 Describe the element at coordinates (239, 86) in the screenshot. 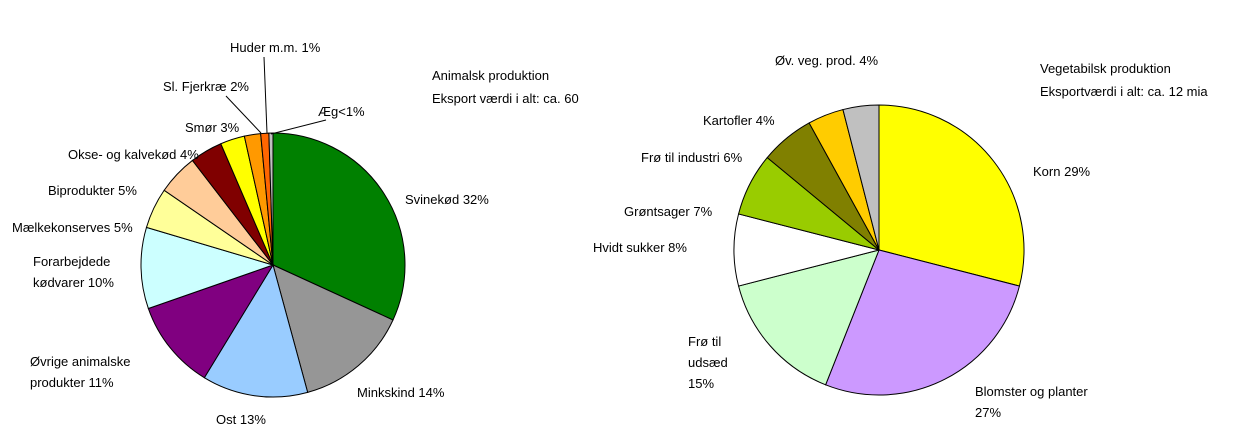

I see `value-label: 2%` at that location.